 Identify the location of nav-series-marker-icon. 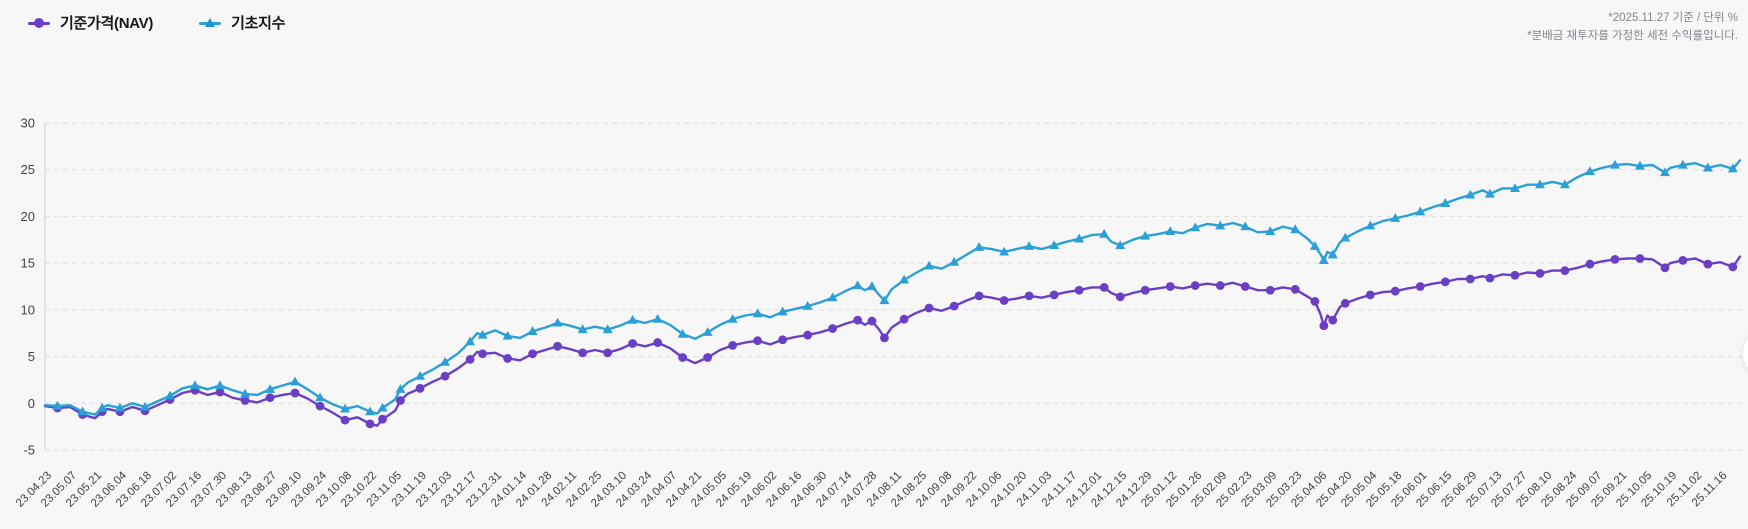
(39, 23).